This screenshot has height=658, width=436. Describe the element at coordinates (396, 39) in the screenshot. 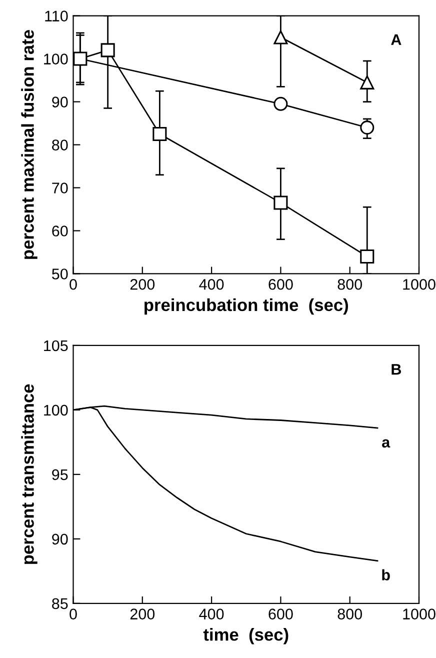

I see `annotation: A` at that location.